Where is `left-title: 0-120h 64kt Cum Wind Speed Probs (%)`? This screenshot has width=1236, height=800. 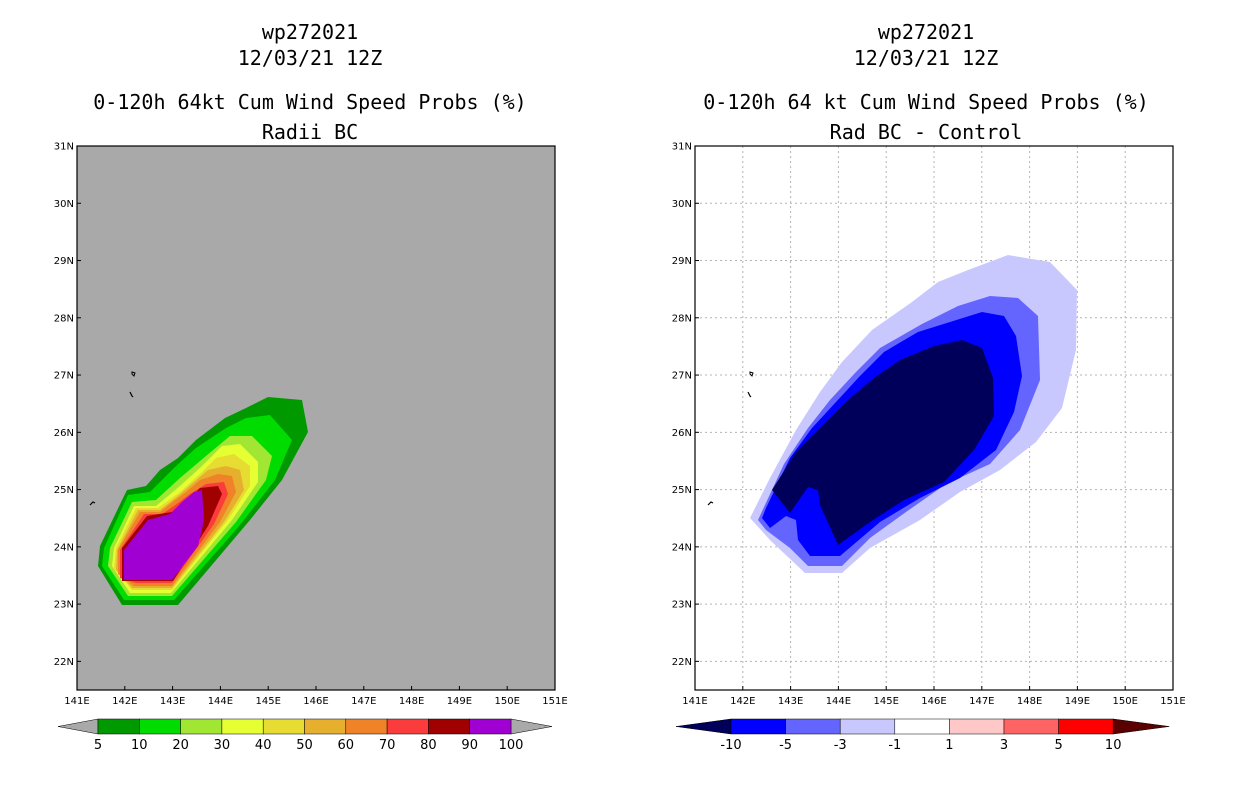 left-title: 0-120h 64kt Cum Wind Speed Probs (%) is located at coordinates (310, 102).